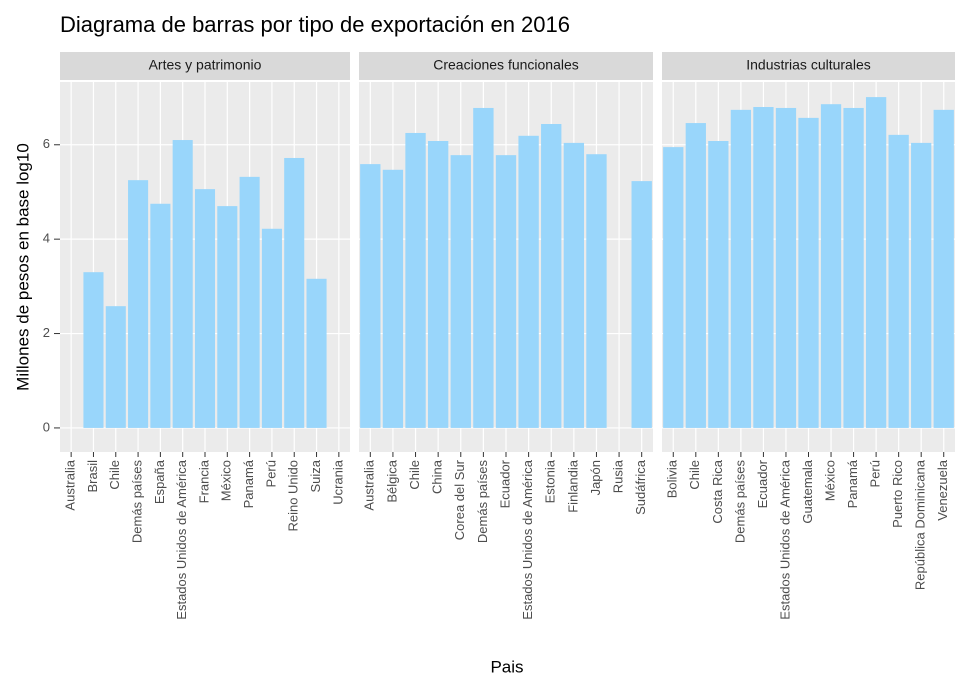 This screenshot has height=679, width=958. I want to click on x-tick-label: Bolivia, so click(672, 478).